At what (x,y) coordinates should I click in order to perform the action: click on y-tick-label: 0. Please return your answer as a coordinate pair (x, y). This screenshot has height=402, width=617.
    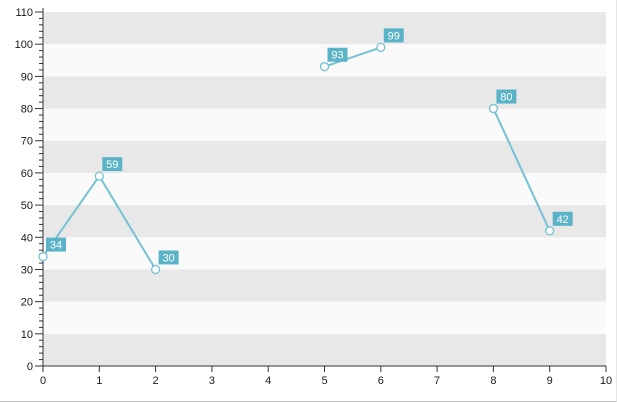
    Looking at the image, I should click on (30, 367).